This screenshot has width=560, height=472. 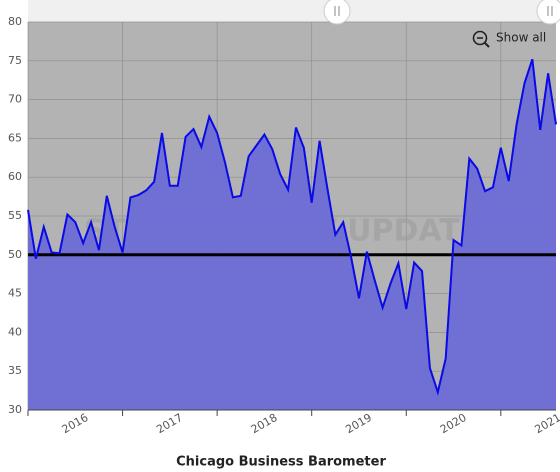 What do you see at coordinates (453, 423) in the screenshot?
I see `x-tick-label: 2020` at bounding box center [453, 423].